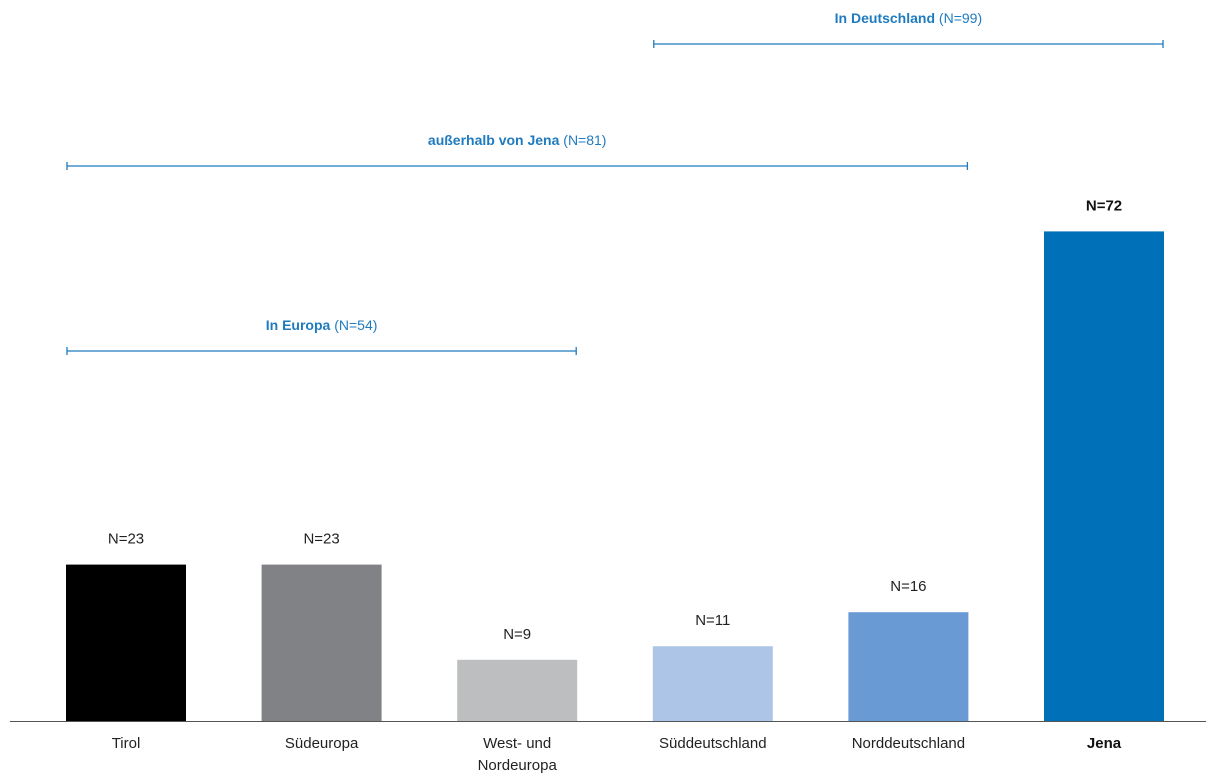 Image resolution: width=1209 pixels, height=774 pixels. What do you see at coordinates (321, 336) in the screenshot?
I see `group-bracket-2: In Europa (N=54)` at bounding box center [321, 336].